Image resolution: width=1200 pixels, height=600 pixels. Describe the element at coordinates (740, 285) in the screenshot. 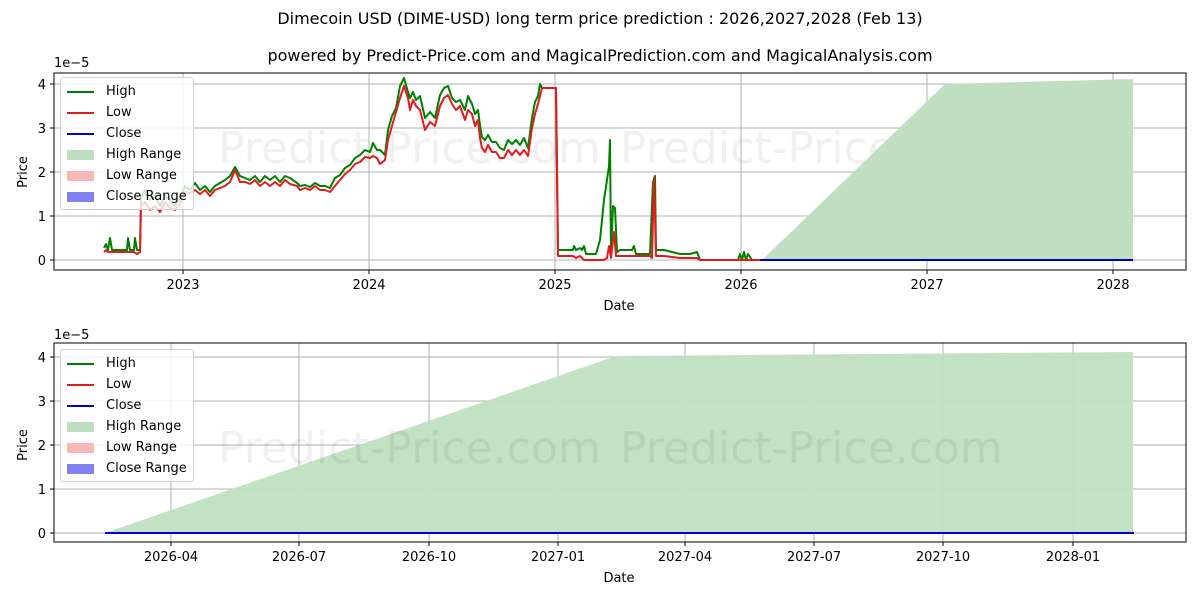

I see `x-tick-label: 2026` at that location.